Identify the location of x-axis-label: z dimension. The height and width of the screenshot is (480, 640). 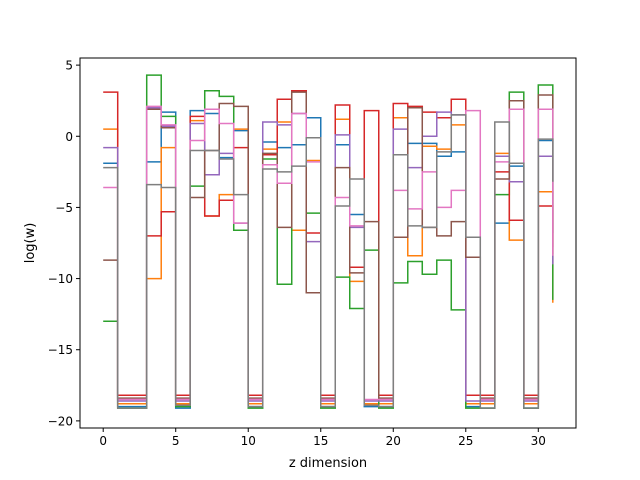
(328, 463).